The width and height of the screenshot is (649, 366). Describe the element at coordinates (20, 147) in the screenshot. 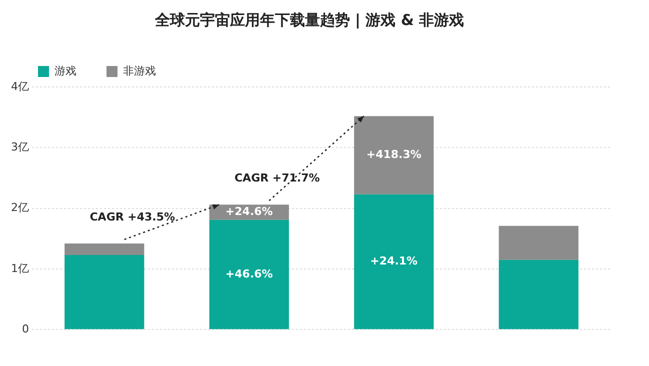

I see `y-tick-label: 3亿` at that location.